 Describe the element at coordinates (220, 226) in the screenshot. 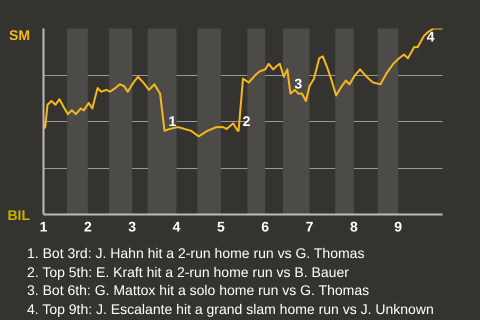

I see `x-tick-label: 5` at that location.